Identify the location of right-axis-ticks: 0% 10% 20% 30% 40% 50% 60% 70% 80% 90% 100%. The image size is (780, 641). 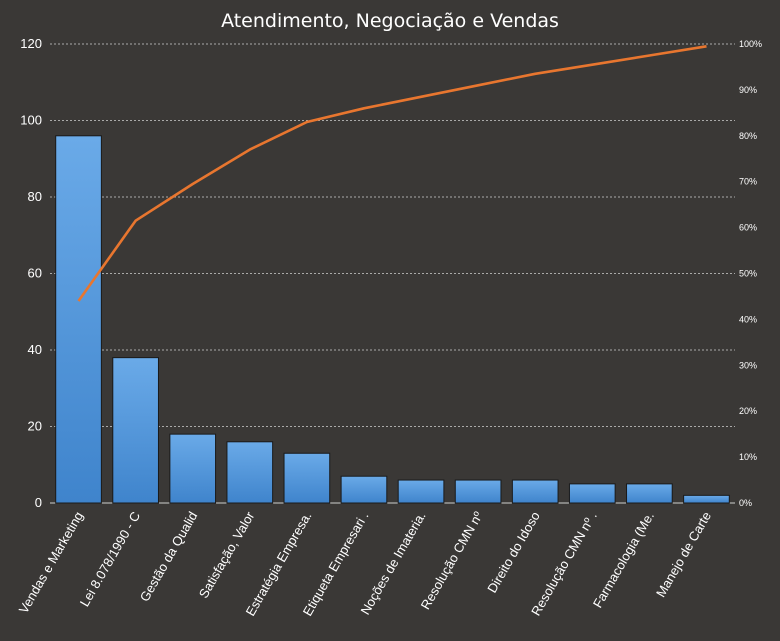
(750, 273).